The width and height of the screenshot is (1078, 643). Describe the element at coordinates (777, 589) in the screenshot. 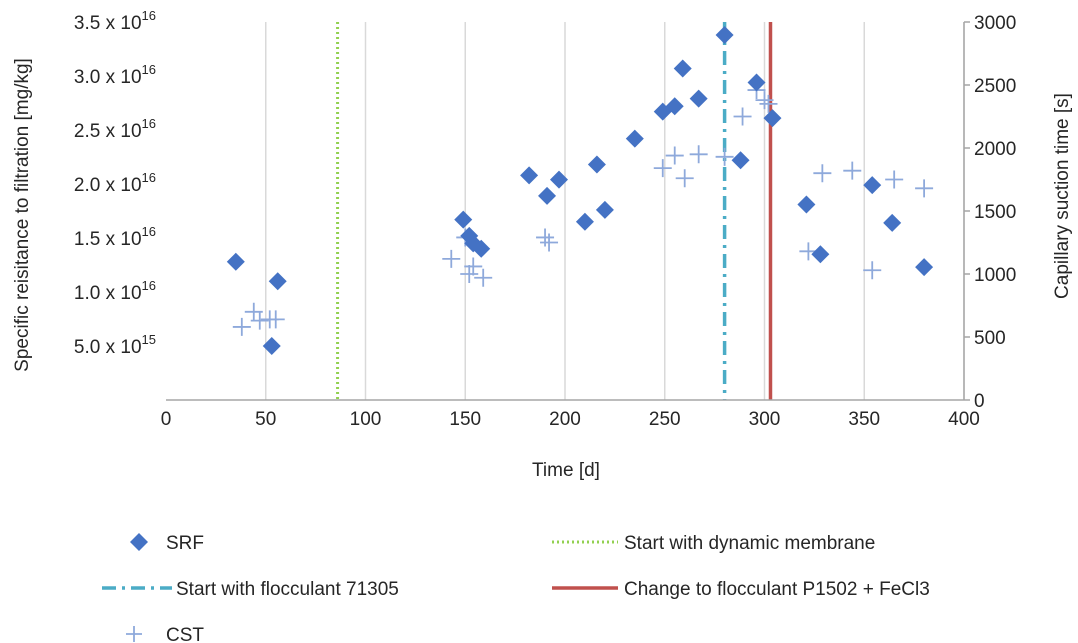

I see `legend-label: Change to flocculant P1502 + FeCl3` at that location.